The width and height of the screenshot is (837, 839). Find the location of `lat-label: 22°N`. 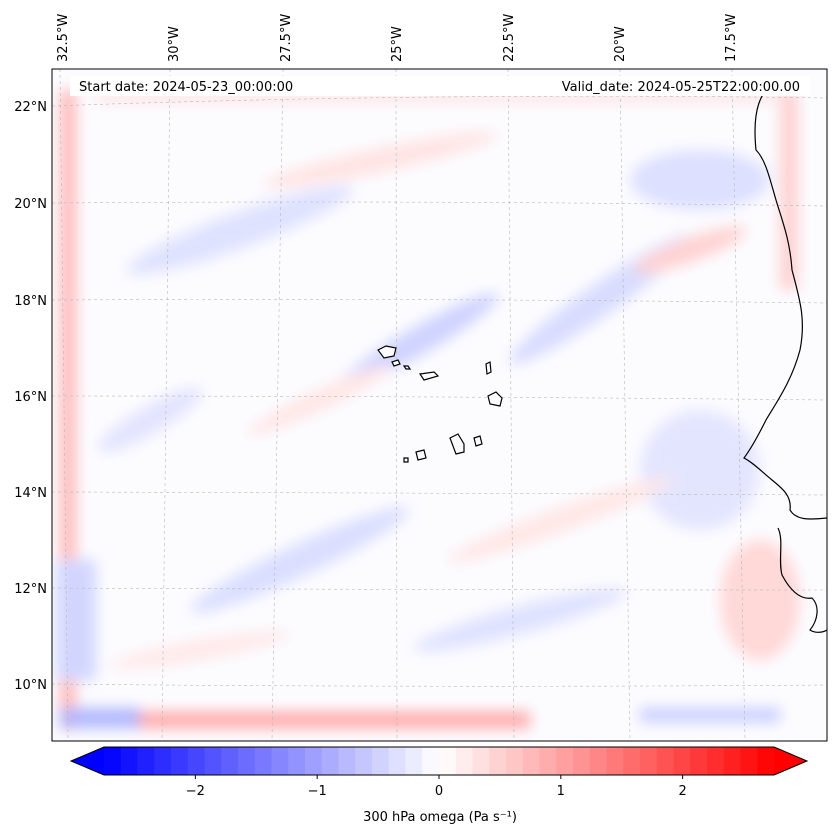

lat-label: 22°N is located at coordinates (30, 107).